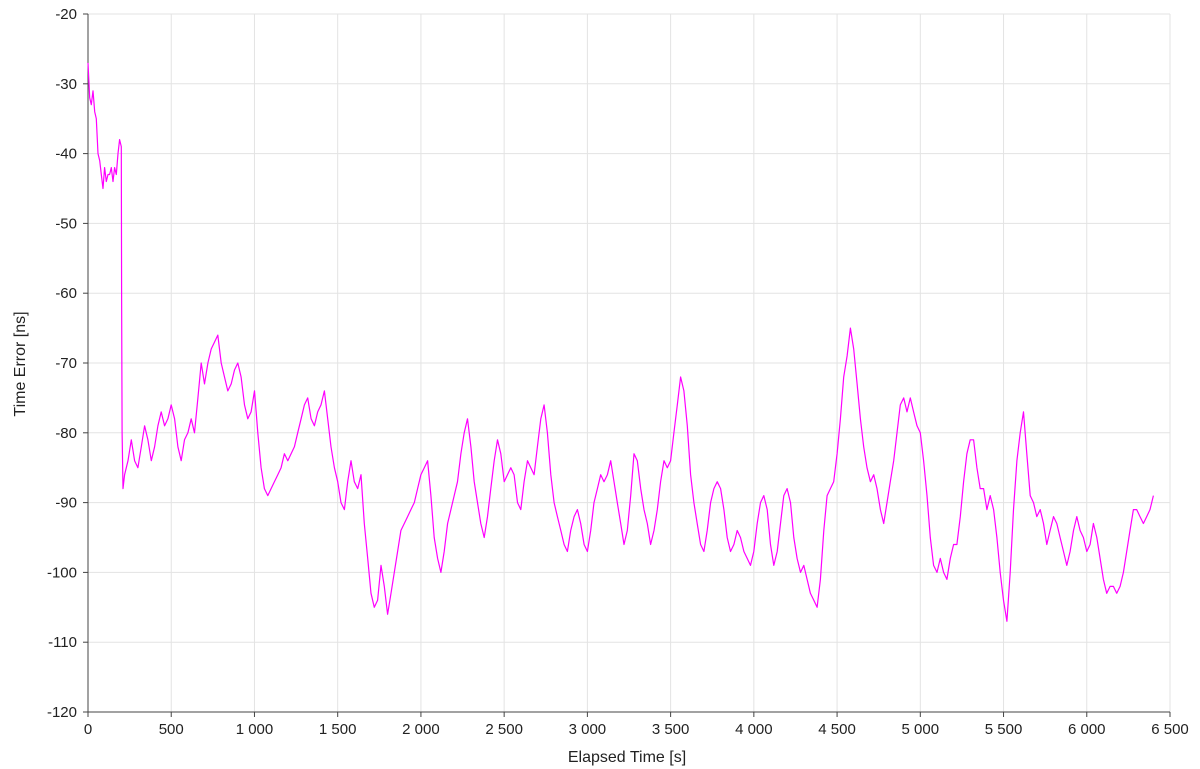 This screenshot has width=1200, height=769. Describe the element at coordinates (921, 729) in the screenshot. I see `x-tick-label: 5 000` at that location.